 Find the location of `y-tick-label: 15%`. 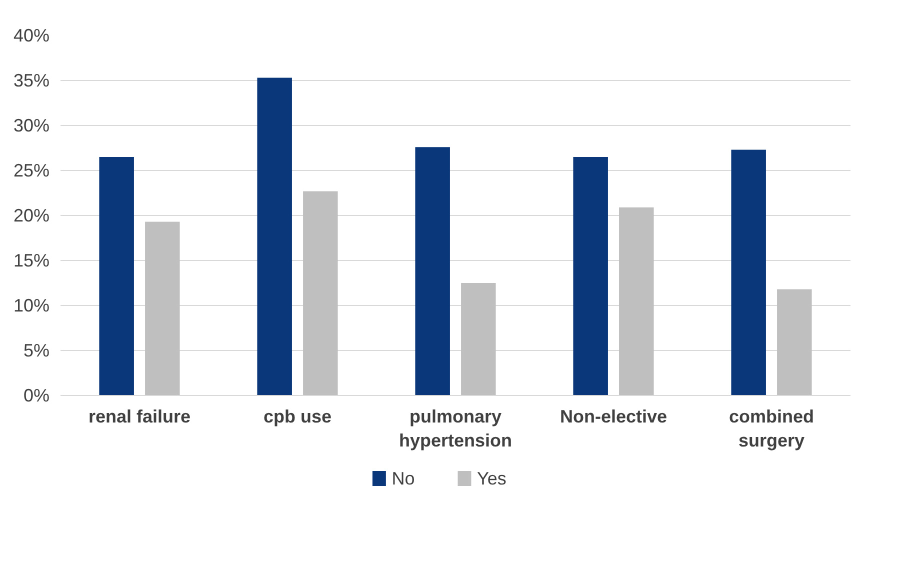

y-tick-label: 15% is located at coordinates (31, 260).